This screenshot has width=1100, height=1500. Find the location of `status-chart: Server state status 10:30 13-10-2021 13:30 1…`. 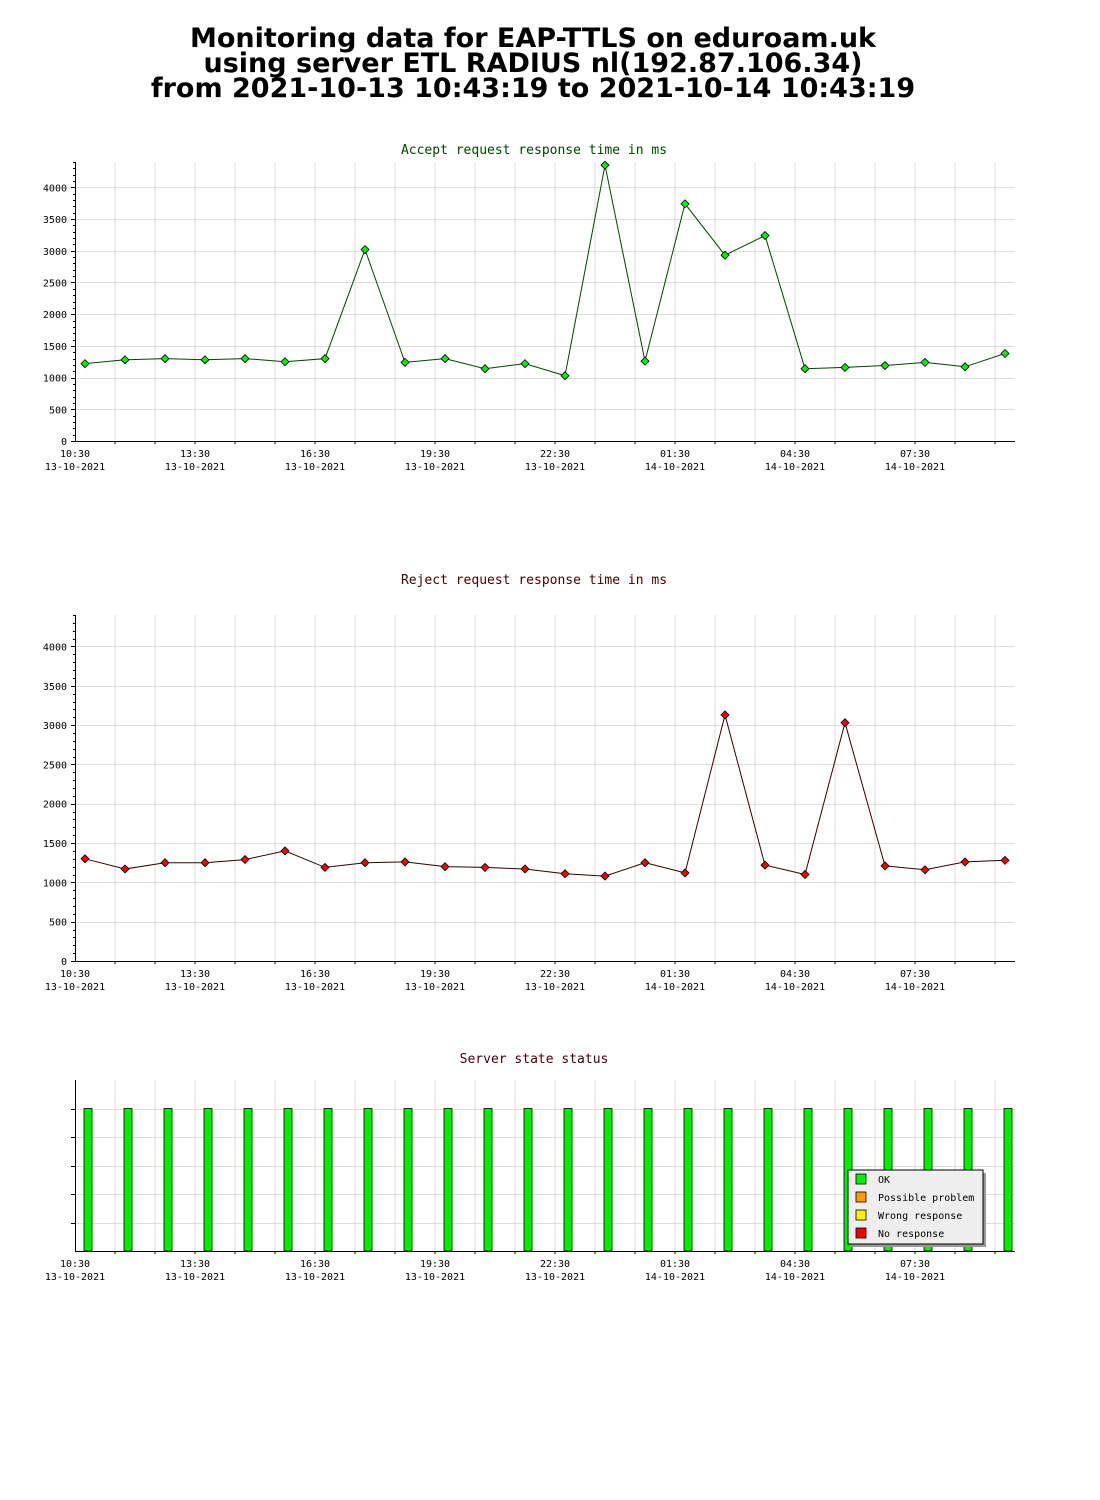

status-chart: Server state status 10:30 13-10-2021 13:30 1… is located at coordinates (530, 1167).